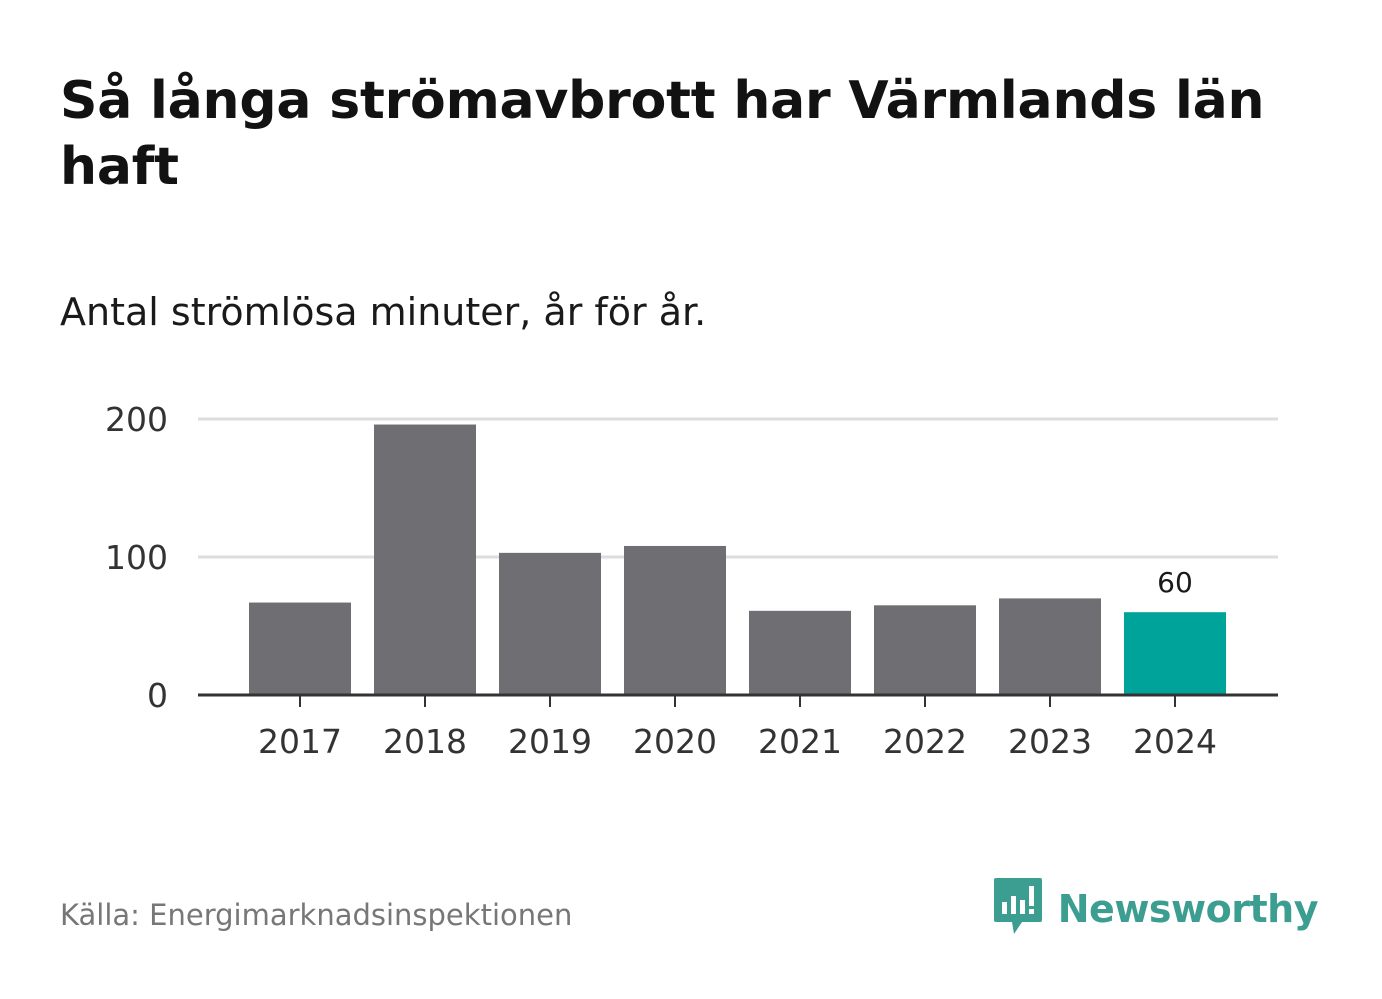 This screenshot has width=1382, height=999. What do you see at coordinates (925, 741) in the screenshot?
I see `x-tick-label: 2022` at bounding box center [925, 741].